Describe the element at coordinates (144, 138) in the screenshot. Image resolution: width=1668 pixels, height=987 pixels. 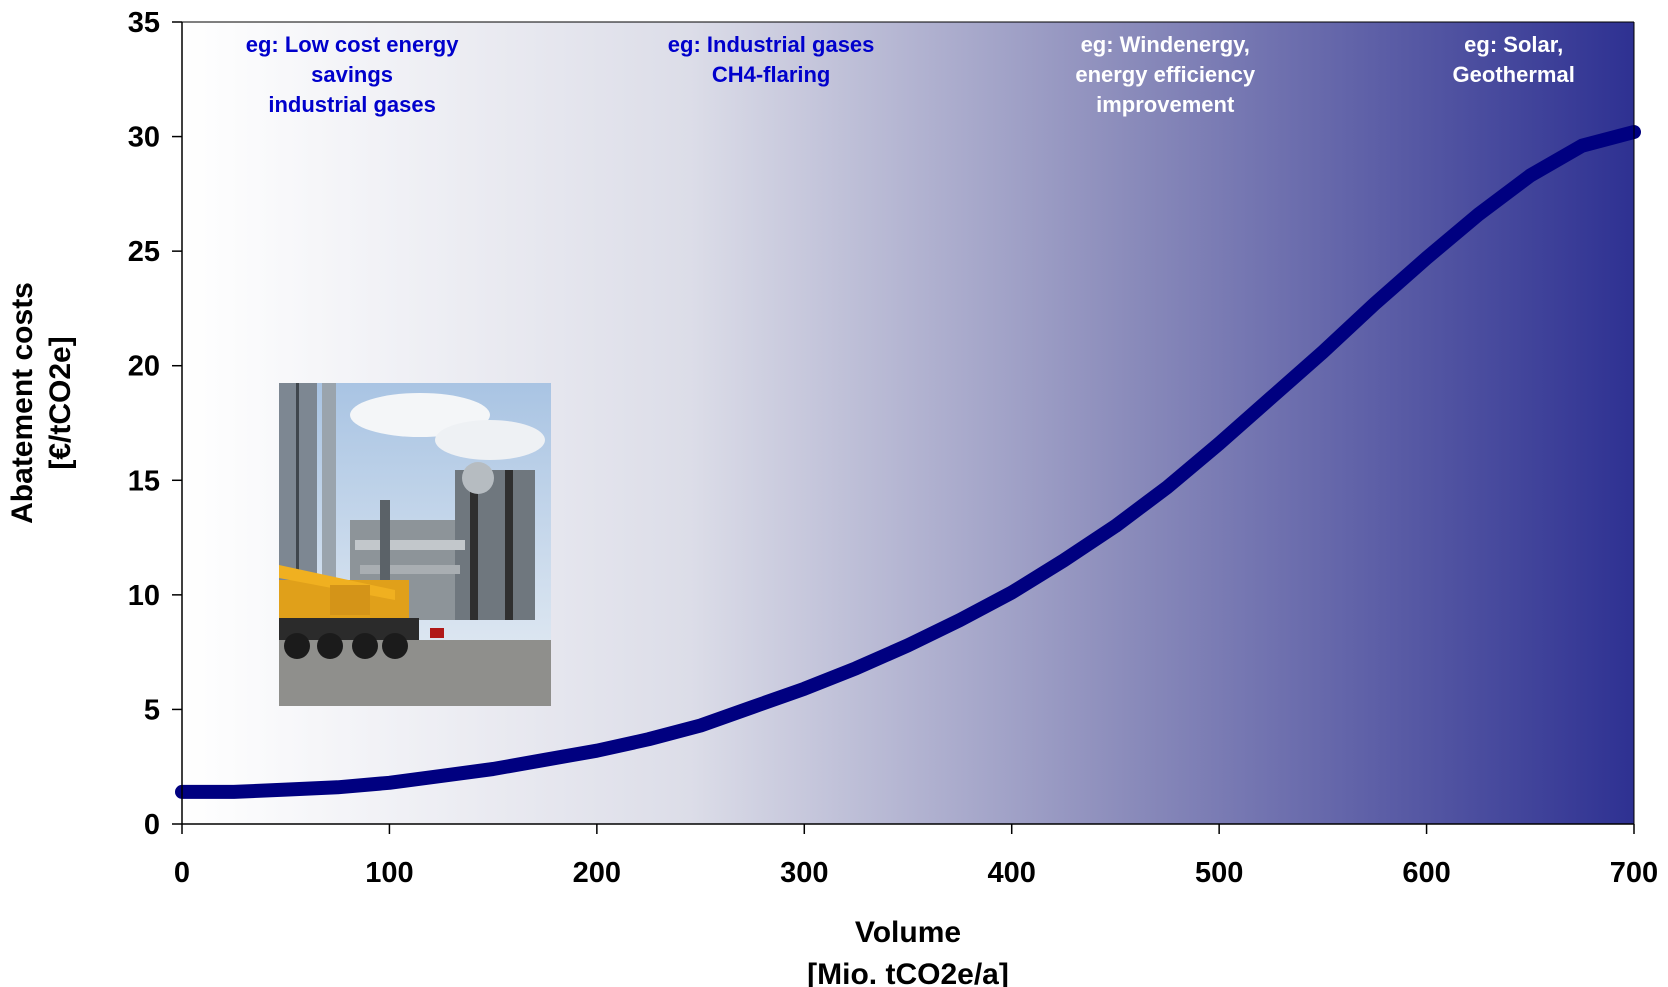
I see `y-tick-label: 30` at that location.